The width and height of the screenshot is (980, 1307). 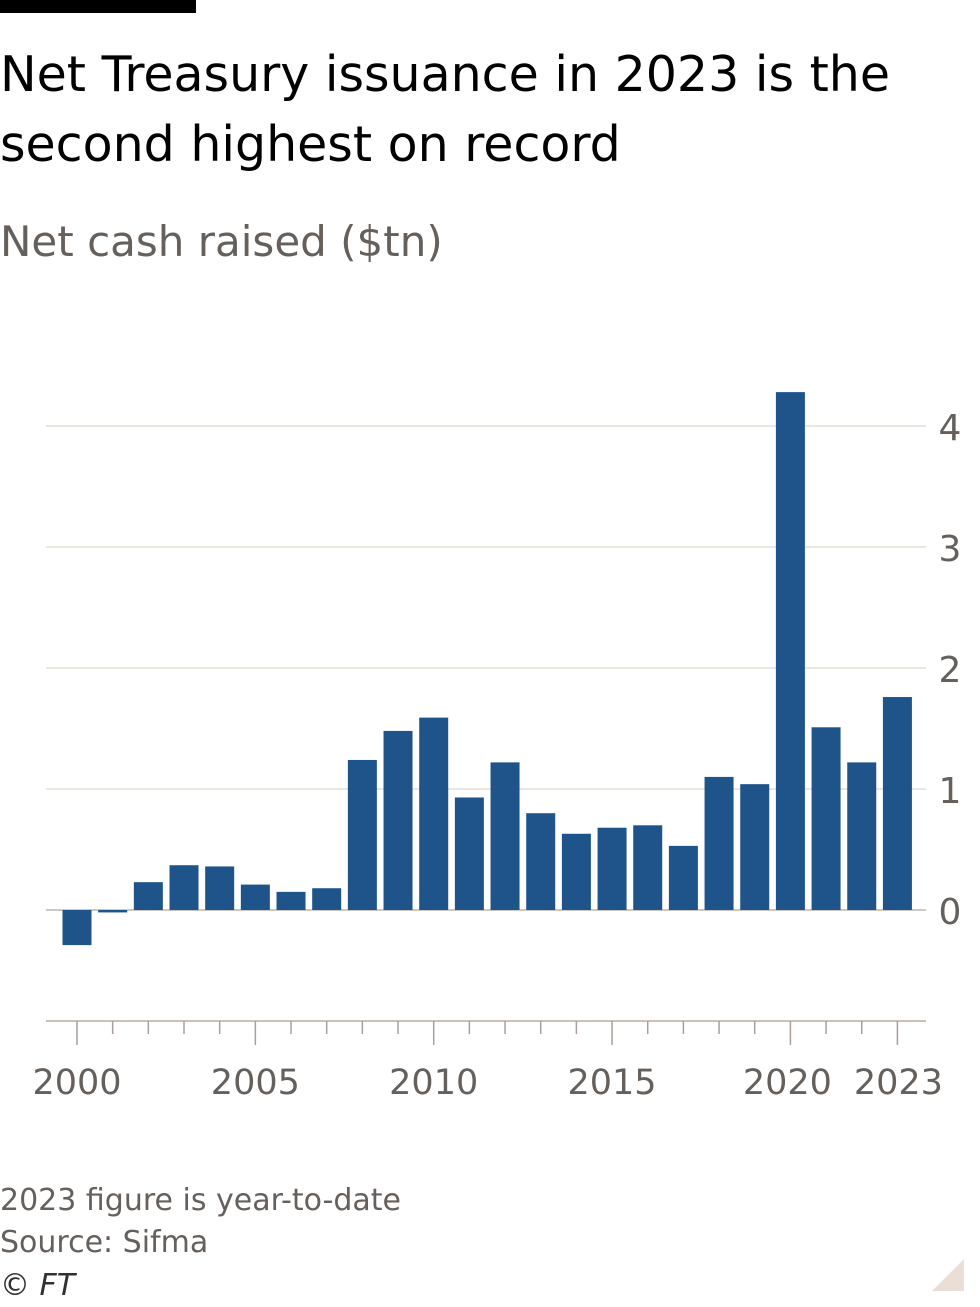 I want to click on bar-2005, so click(x=255, y=897).